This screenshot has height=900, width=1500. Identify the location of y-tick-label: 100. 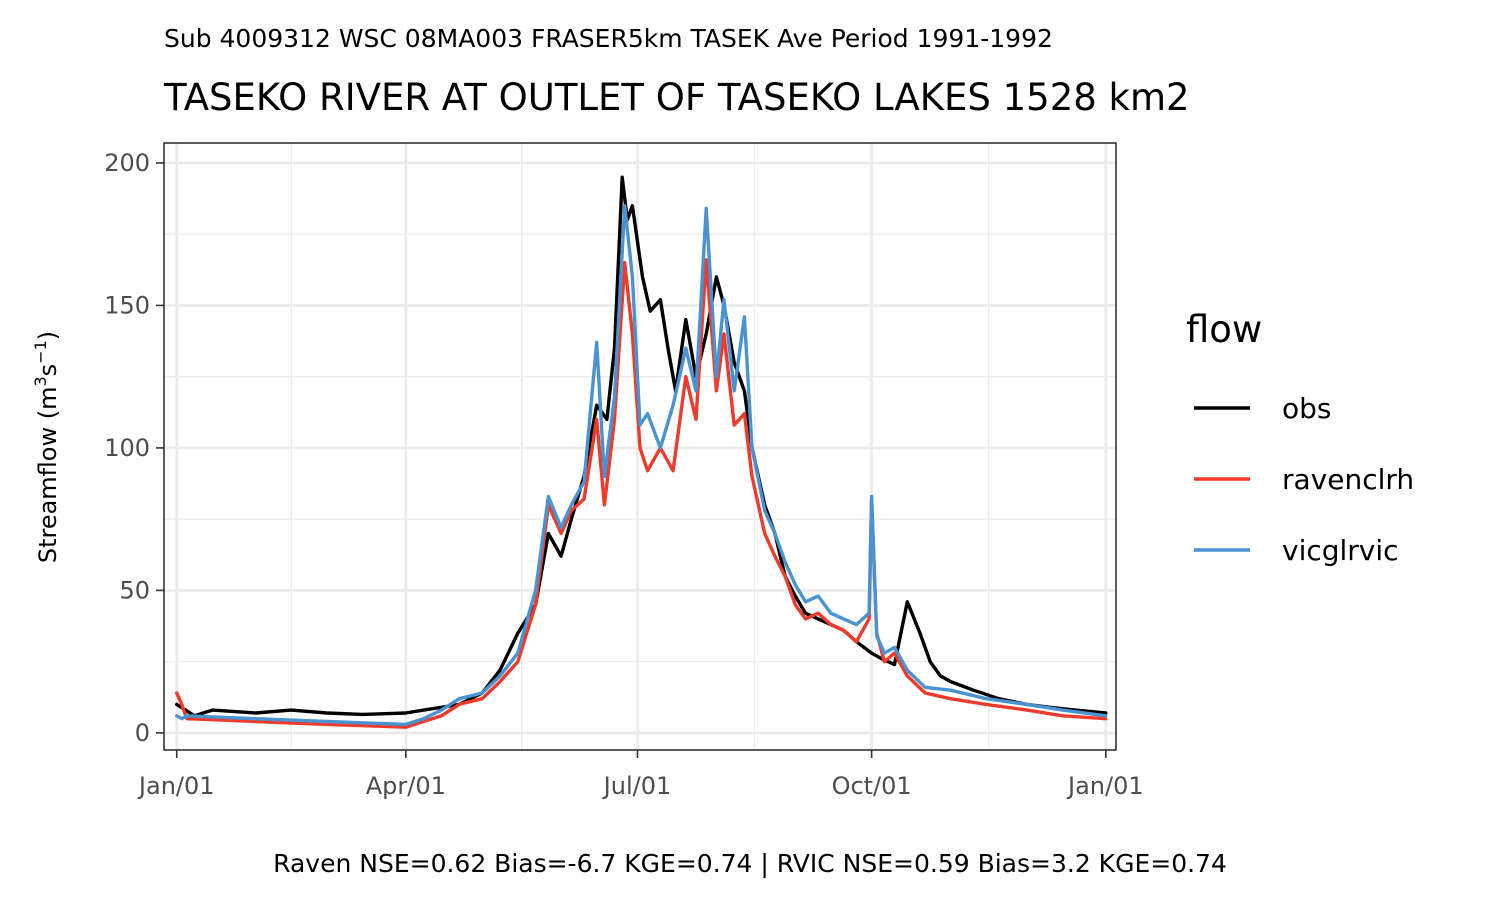
(127, 448).